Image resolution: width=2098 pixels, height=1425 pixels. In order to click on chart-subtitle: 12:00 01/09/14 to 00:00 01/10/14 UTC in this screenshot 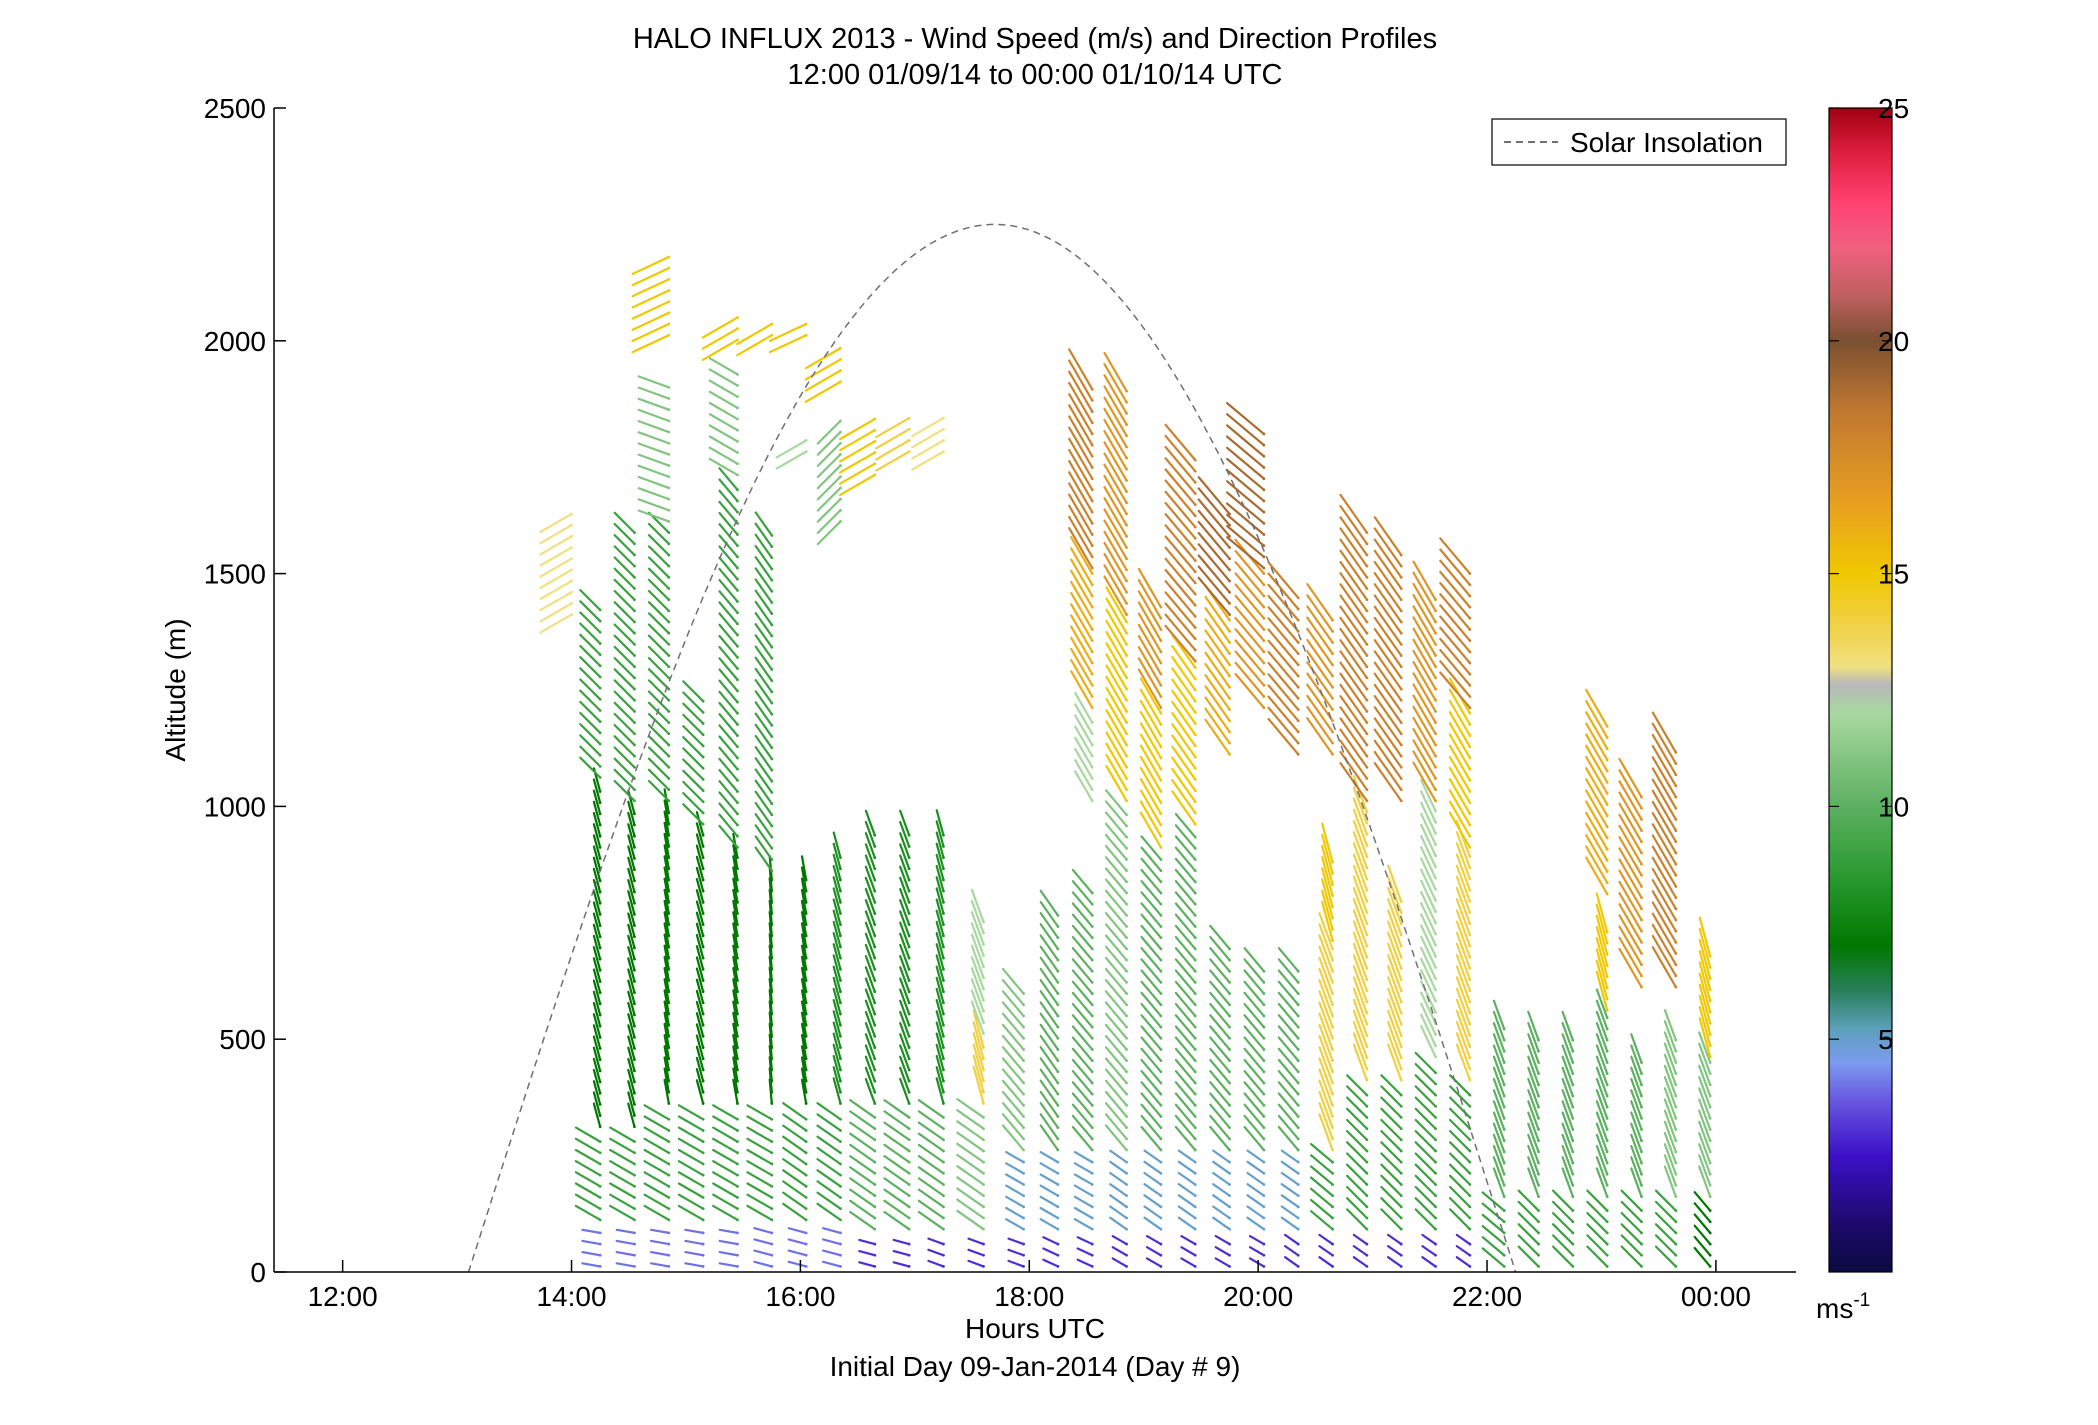, I will do `click(1035, 75)`.